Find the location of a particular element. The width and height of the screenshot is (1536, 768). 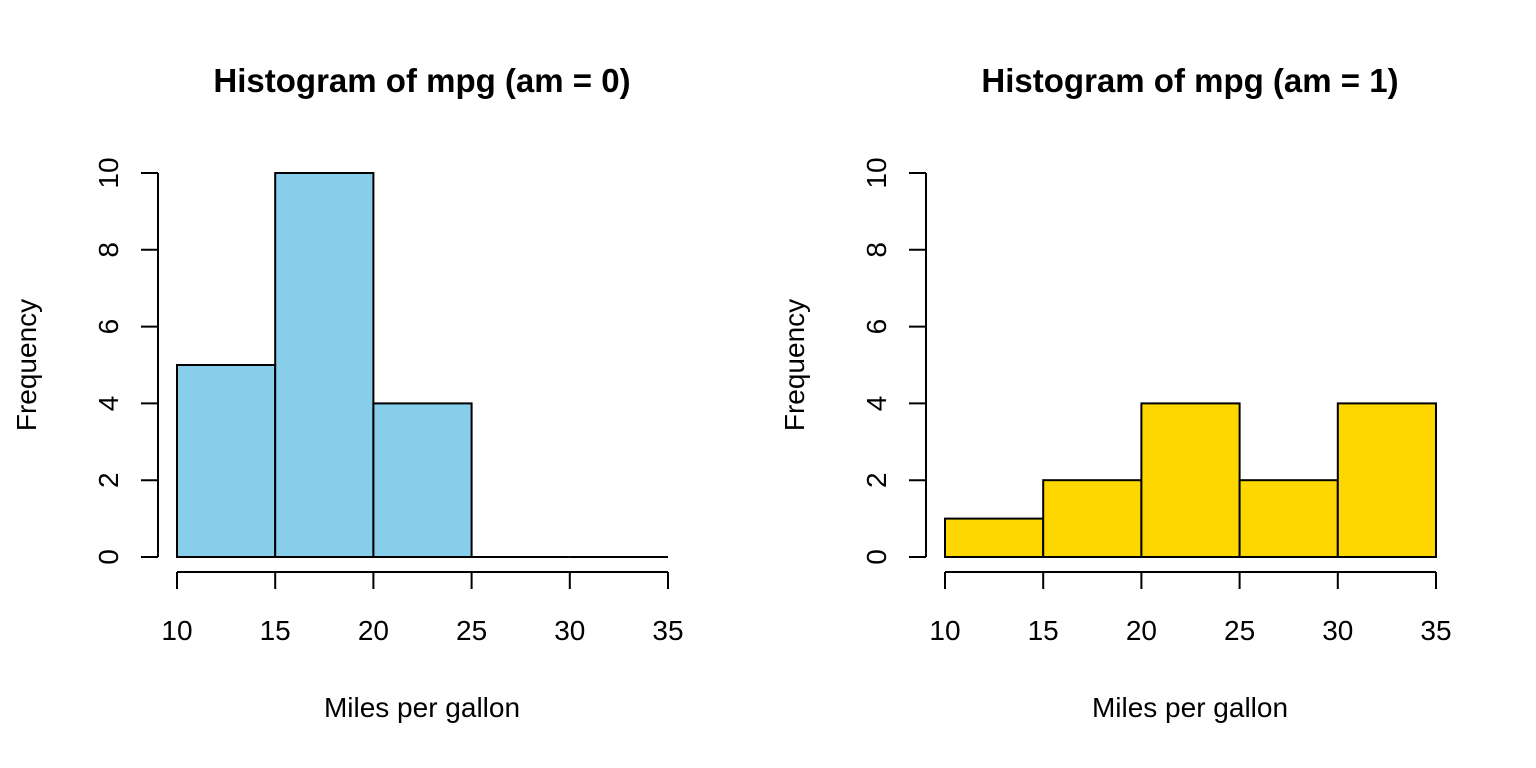

bars is located at coordinates (1191, 480).